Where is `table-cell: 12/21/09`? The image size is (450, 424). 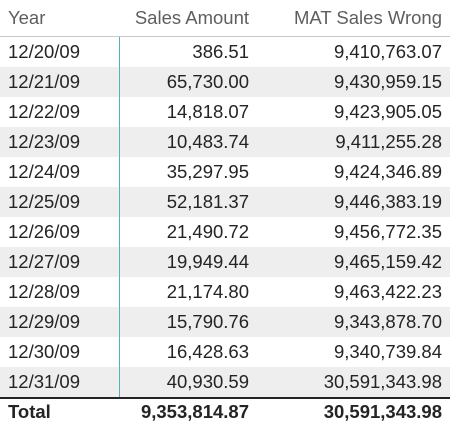
table-cell: 12/21/09 is located at coordinates (60, 82).